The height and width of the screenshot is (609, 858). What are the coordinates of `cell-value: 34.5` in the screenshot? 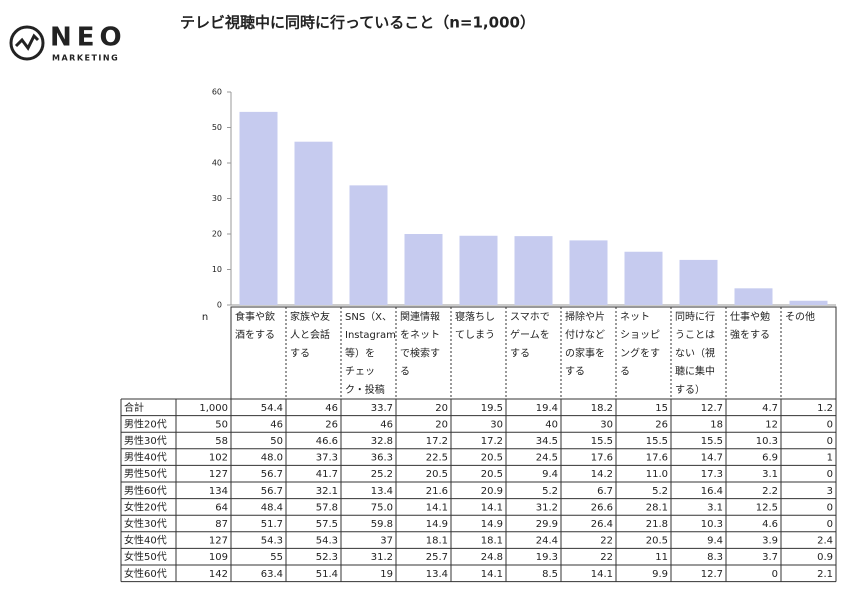 It's located at (547, 441).